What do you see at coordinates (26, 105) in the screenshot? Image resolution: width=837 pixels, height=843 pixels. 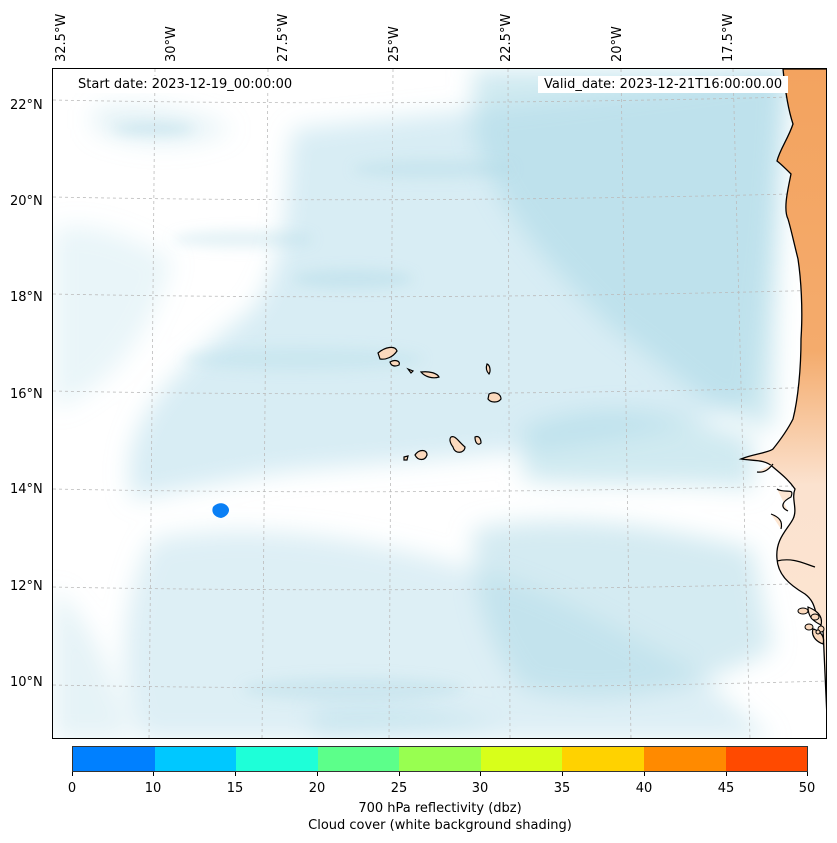 I see `lat-label-22n: 22°N` at bounding box center [26, 105].